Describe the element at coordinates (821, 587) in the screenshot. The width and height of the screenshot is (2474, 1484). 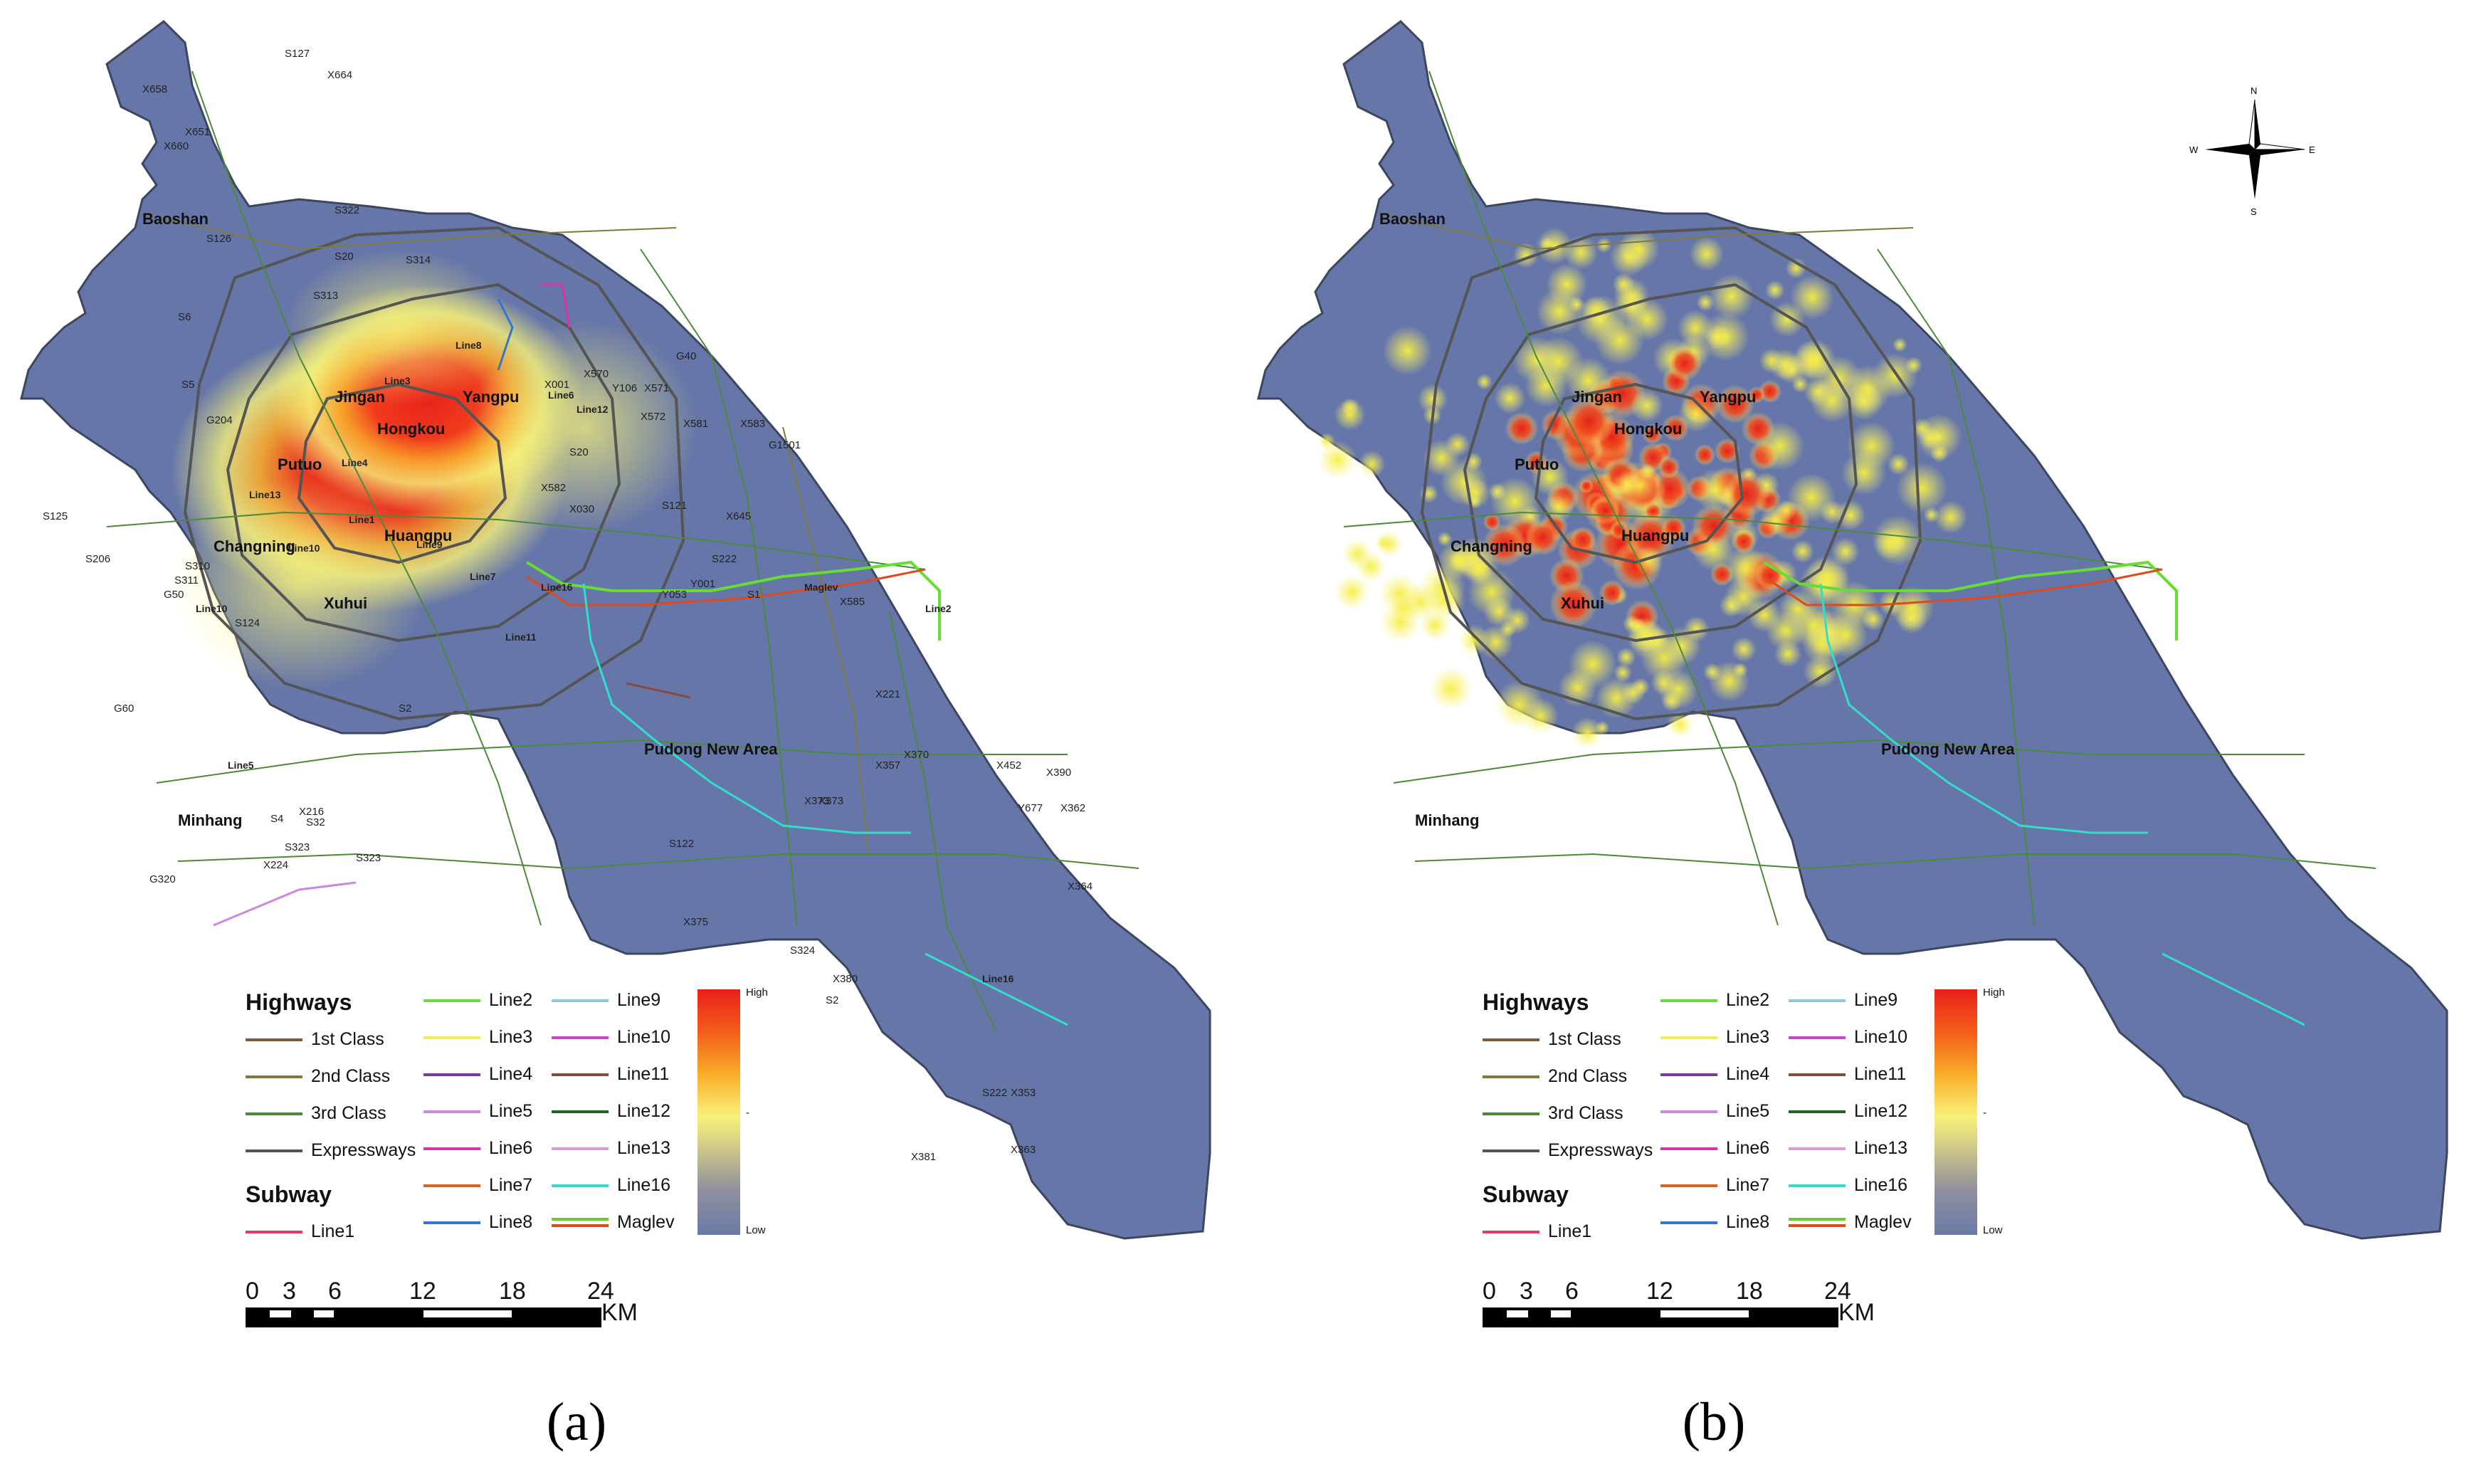
I see `subway-line-label: Maglev` at that location.